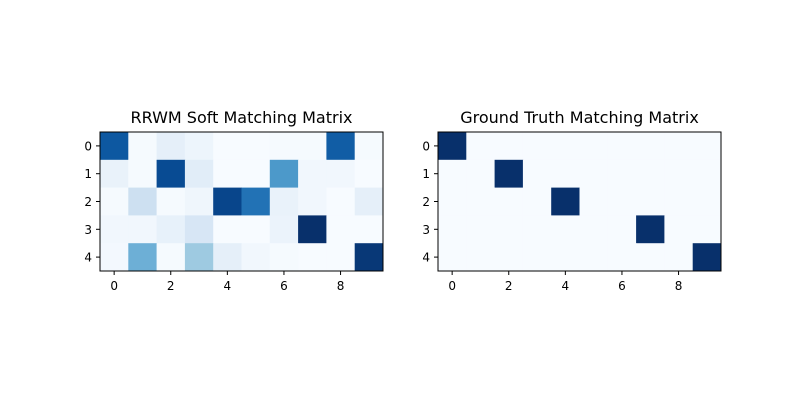  Describe the element at coordinates (199, 201) in the screenshot. I see `heatmap-cell-r2-c3` at that location.